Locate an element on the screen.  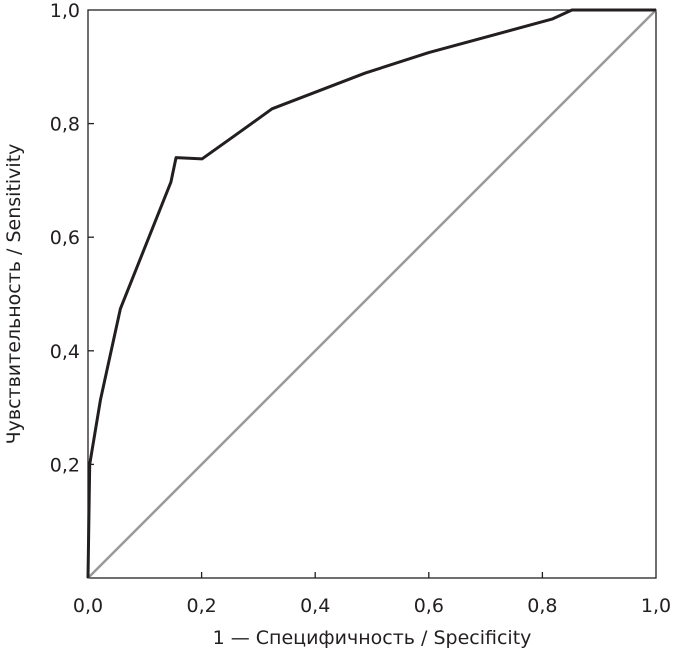
x-tick-label: 0,2 is located at coordinates (201, 606).